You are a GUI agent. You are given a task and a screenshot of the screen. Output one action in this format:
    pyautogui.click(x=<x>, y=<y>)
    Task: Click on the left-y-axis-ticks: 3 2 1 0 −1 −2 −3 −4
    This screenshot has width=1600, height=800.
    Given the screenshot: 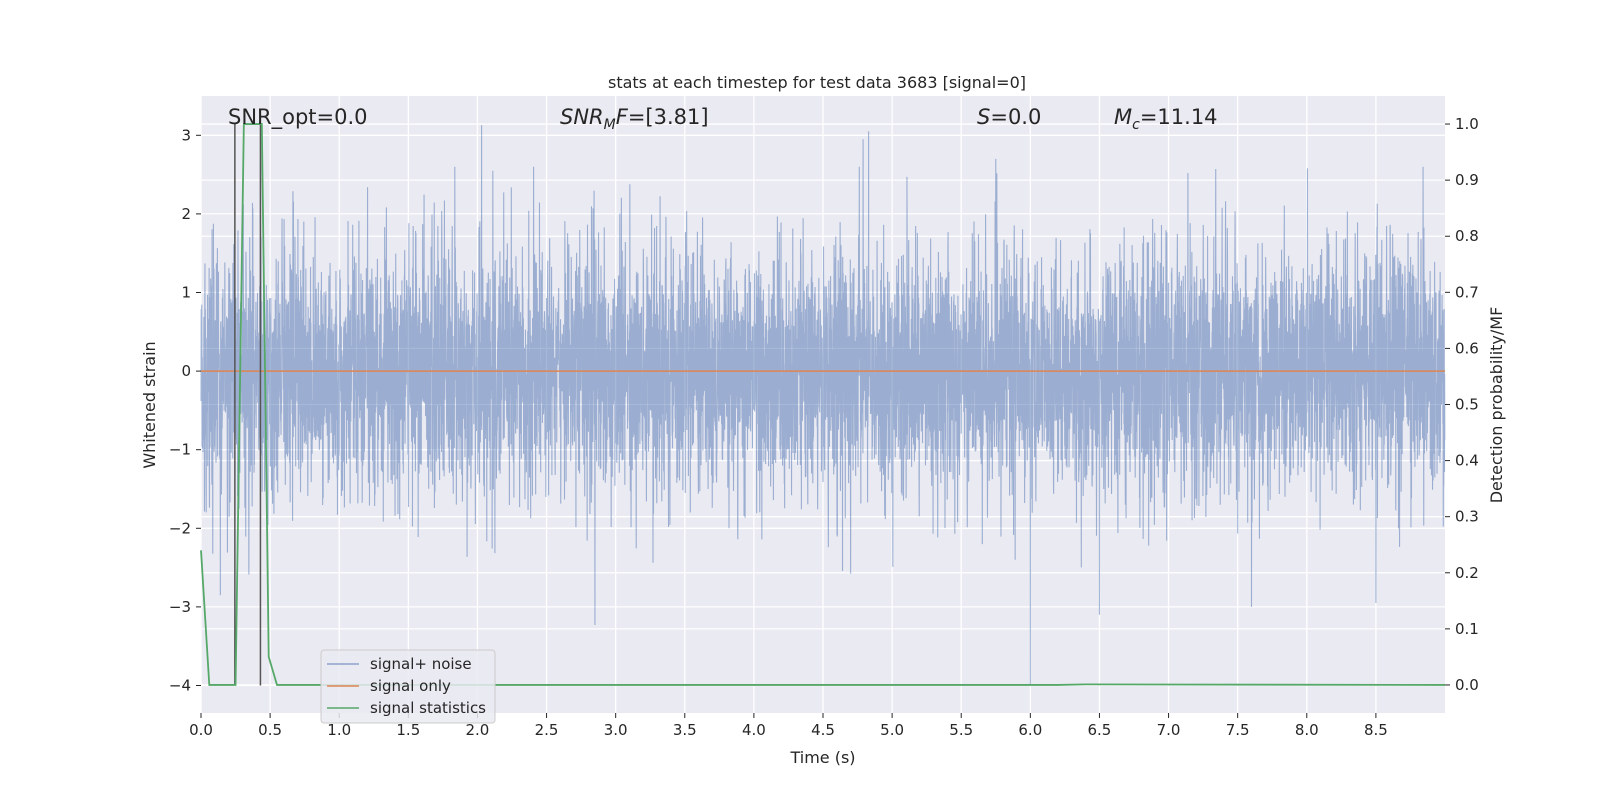 What is the action you would take?
    pyautogui.click(x=185, y=410)
    